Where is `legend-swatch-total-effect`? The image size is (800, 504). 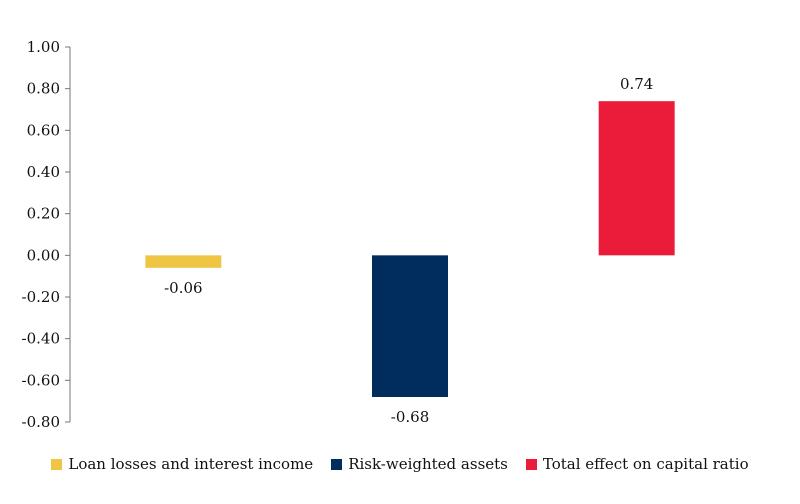 legend-swatch-total-effect is located at coordinates (531, 464).